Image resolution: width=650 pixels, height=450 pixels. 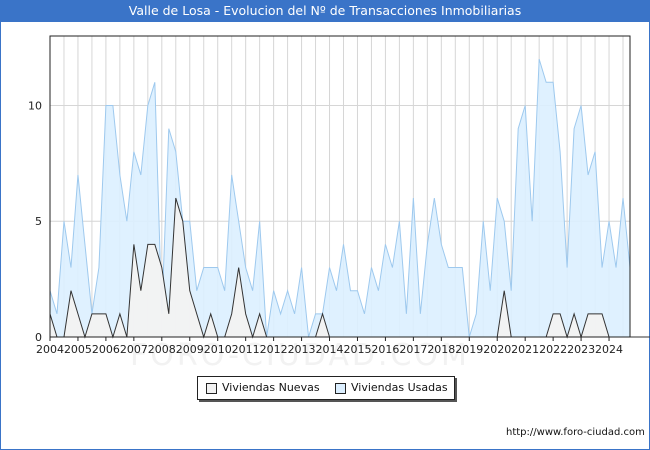 I want to click on x-tick-label: 2012, so click(x=274, y=349).